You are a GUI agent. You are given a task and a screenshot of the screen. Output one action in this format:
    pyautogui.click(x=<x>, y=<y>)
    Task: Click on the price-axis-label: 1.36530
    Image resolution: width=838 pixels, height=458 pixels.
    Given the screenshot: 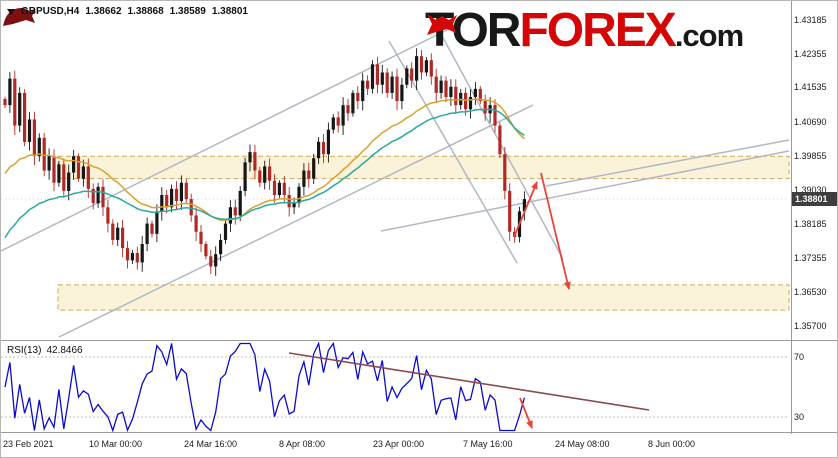 What is the action you would take?
    pyautogui.click(x=810, y=291)
    